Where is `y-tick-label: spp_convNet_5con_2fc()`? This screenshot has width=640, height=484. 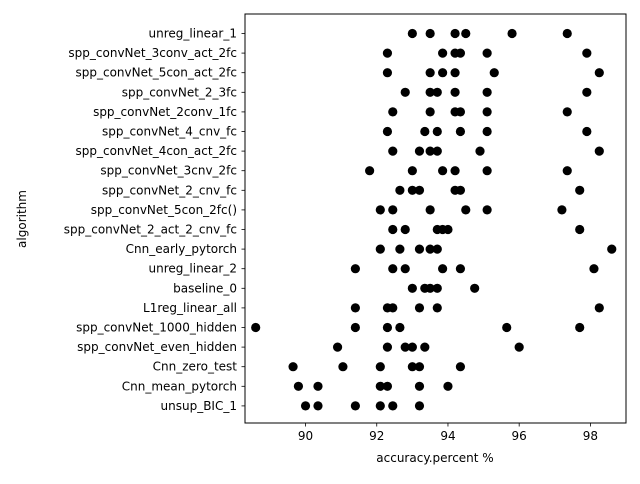
y-tick-label: spp_convNet_5con_2fc() is located at coordinates (164, 210).